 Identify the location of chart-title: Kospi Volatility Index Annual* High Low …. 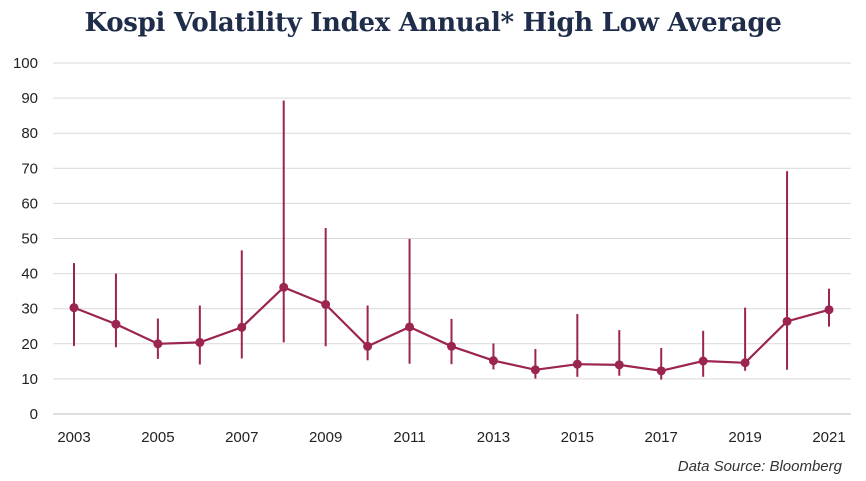
(433, 23).